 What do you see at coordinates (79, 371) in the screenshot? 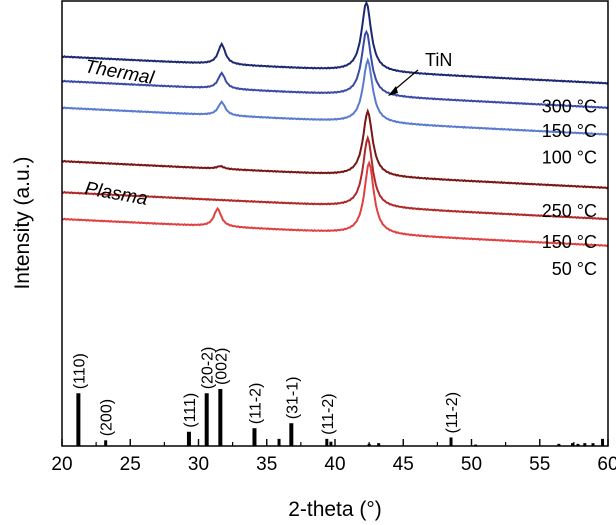
I see `reference-label: (110)` at bounding box center [79, 371].